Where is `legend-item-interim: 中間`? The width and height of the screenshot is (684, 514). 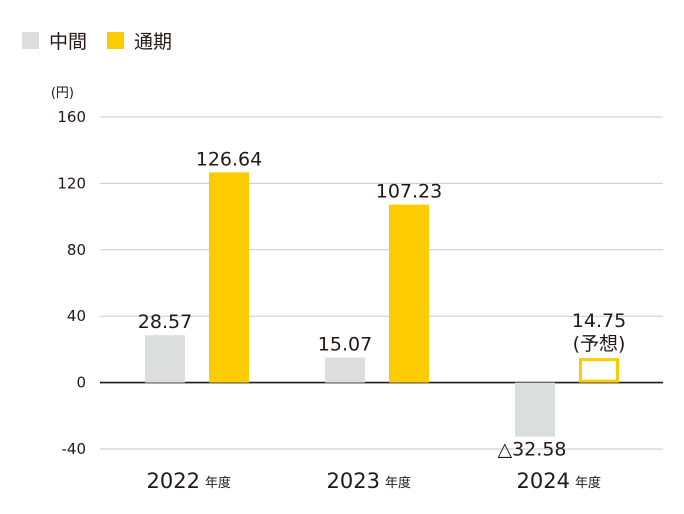
legend-item-interim: 中間 is located at coordinates (54, 40).